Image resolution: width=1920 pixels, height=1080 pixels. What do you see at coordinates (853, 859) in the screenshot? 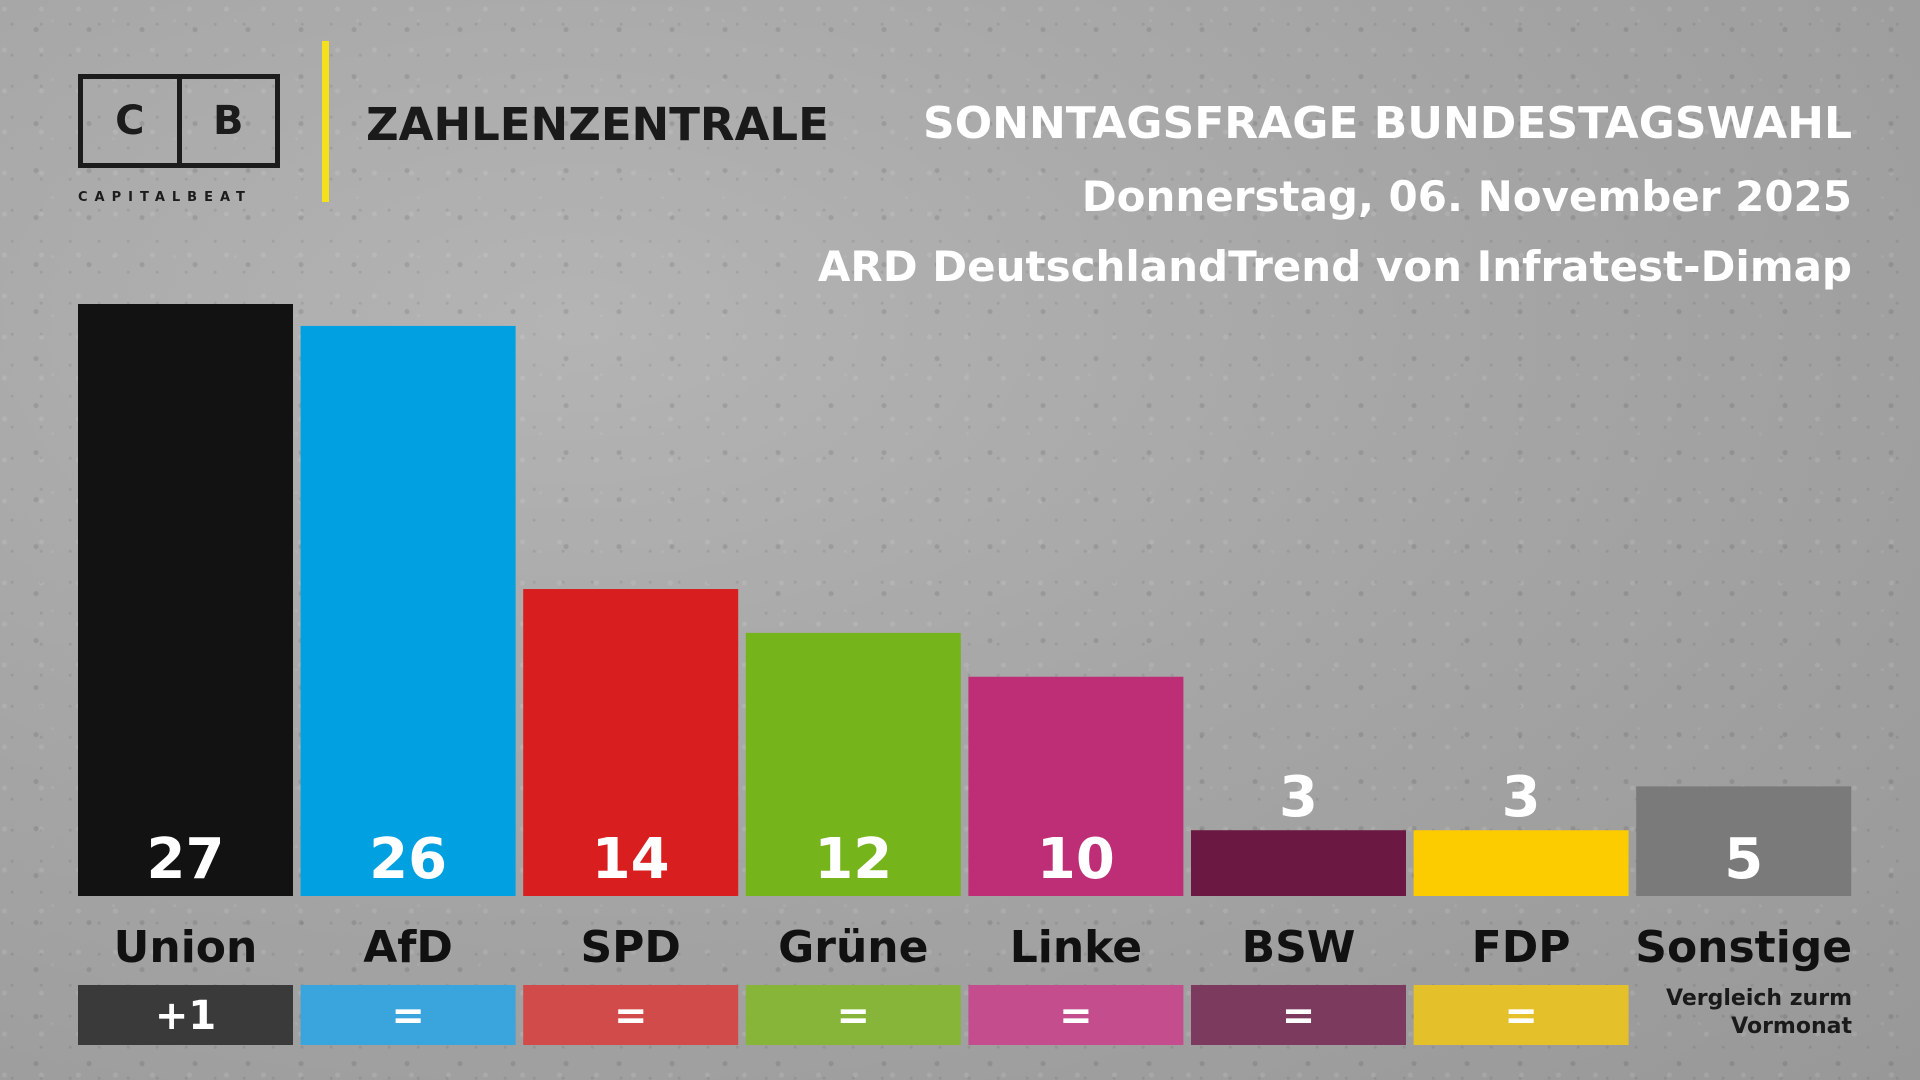
I see `value-label-3: 12` at bounding box center [853, 859].